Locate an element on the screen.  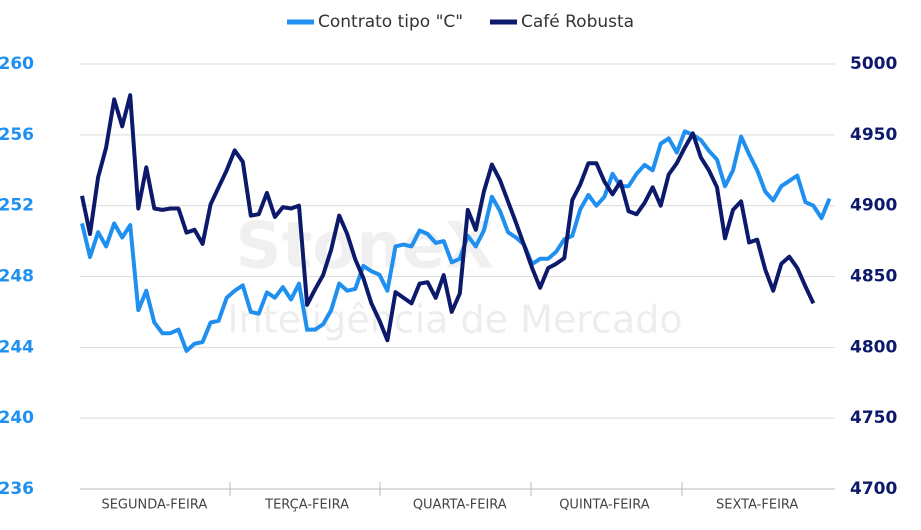
x-tick-label: TERÇA-FEIRA is located at coordinates (306, 505).